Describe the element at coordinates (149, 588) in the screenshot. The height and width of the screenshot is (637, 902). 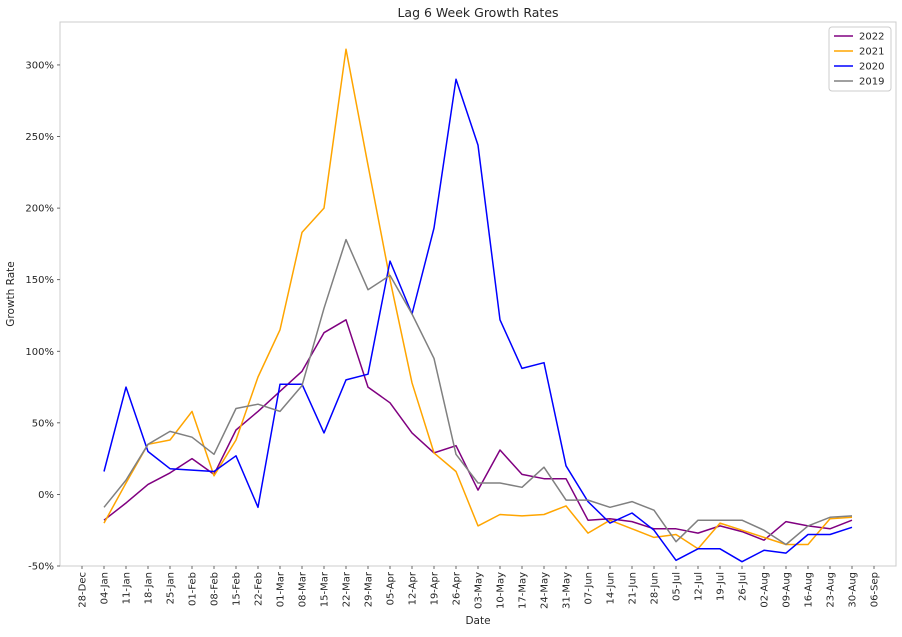
I see `x-tick-label: 18-Jan` at that location.